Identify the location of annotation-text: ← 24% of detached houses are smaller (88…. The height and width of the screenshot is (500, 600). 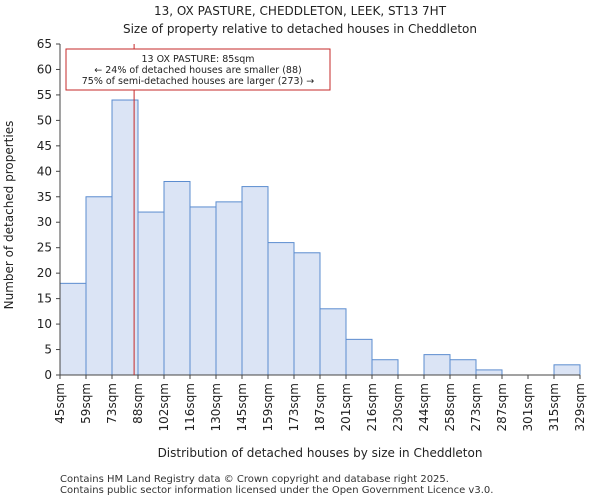
(197, 70).